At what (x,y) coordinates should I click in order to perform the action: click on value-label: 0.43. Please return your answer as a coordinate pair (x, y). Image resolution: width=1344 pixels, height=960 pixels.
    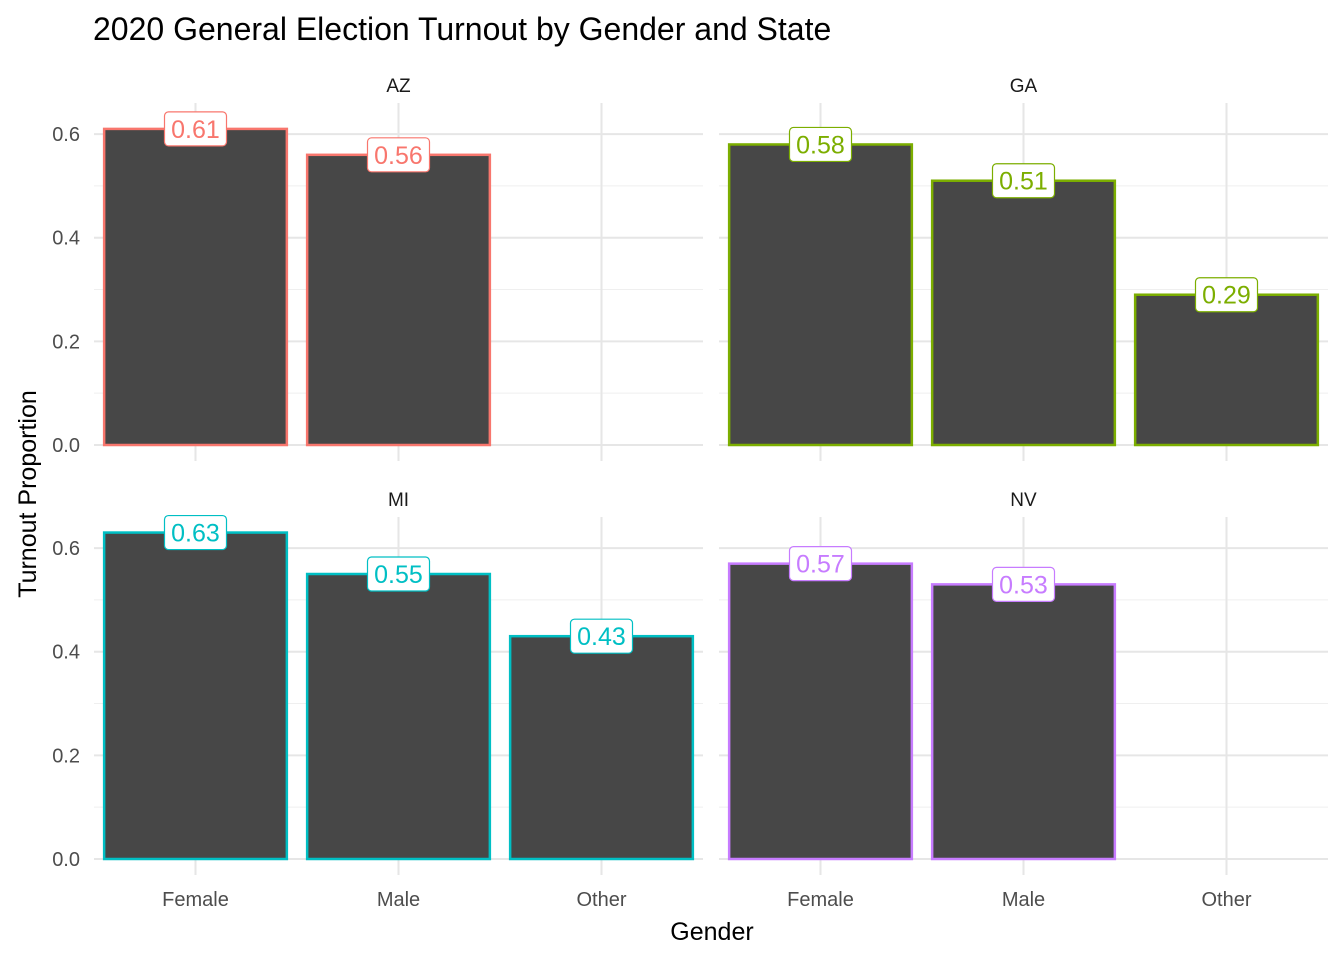
    Looking at the image, I should click on (601, 637).